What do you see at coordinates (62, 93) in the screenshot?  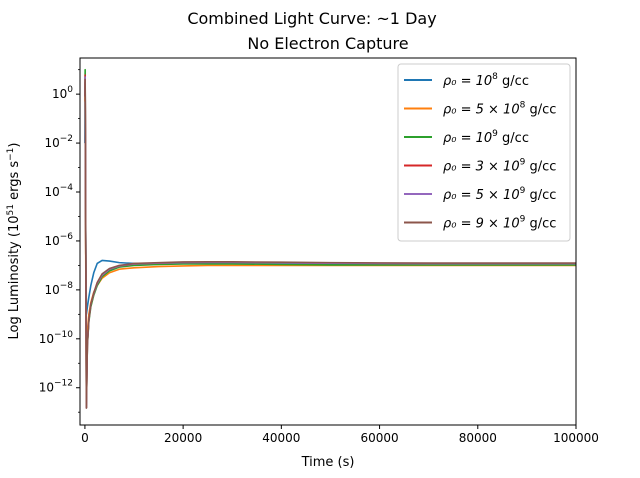 I see `y-tick-label-0: 10⁰` at bounding box center [62, 93].